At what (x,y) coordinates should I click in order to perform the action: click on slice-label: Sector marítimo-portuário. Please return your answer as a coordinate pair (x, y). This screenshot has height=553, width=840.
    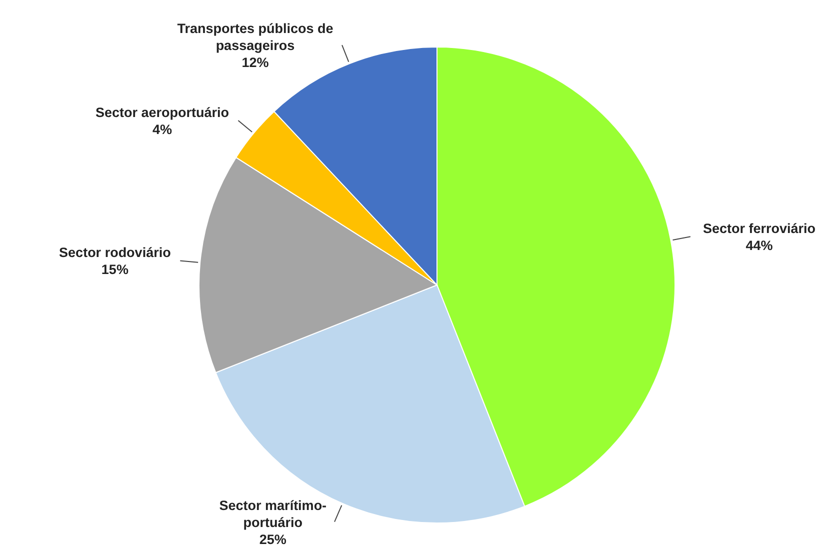
    Looking at the image, I should click on (273, 513).